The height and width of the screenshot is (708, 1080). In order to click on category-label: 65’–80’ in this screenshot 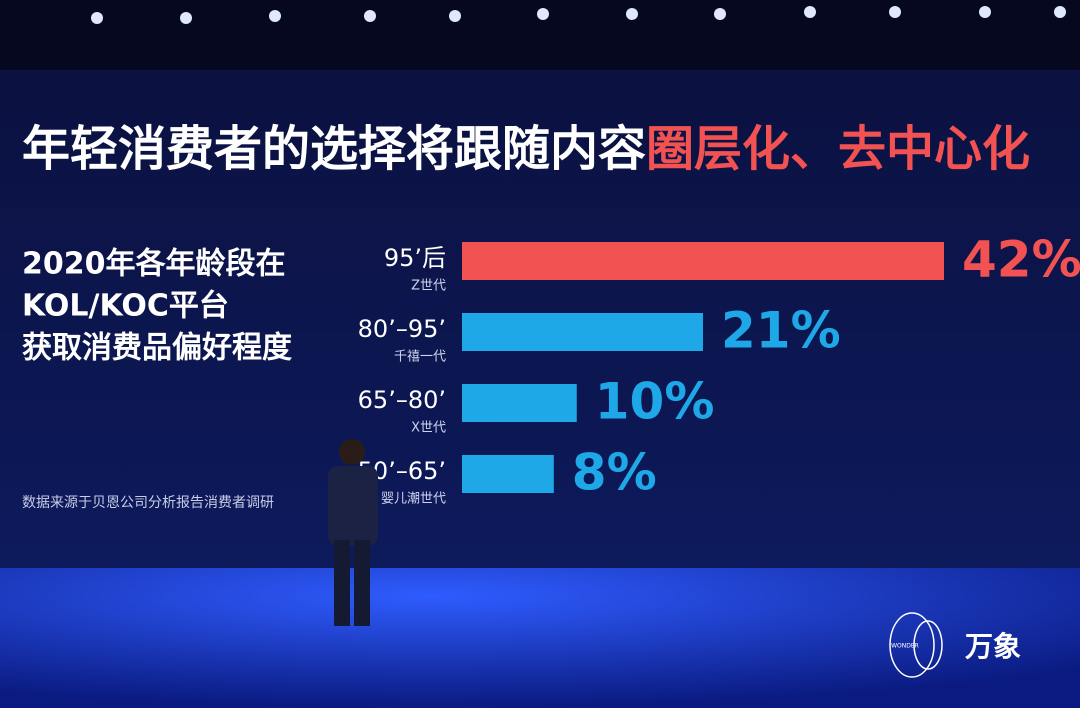, I will do `click(402, 400)`.